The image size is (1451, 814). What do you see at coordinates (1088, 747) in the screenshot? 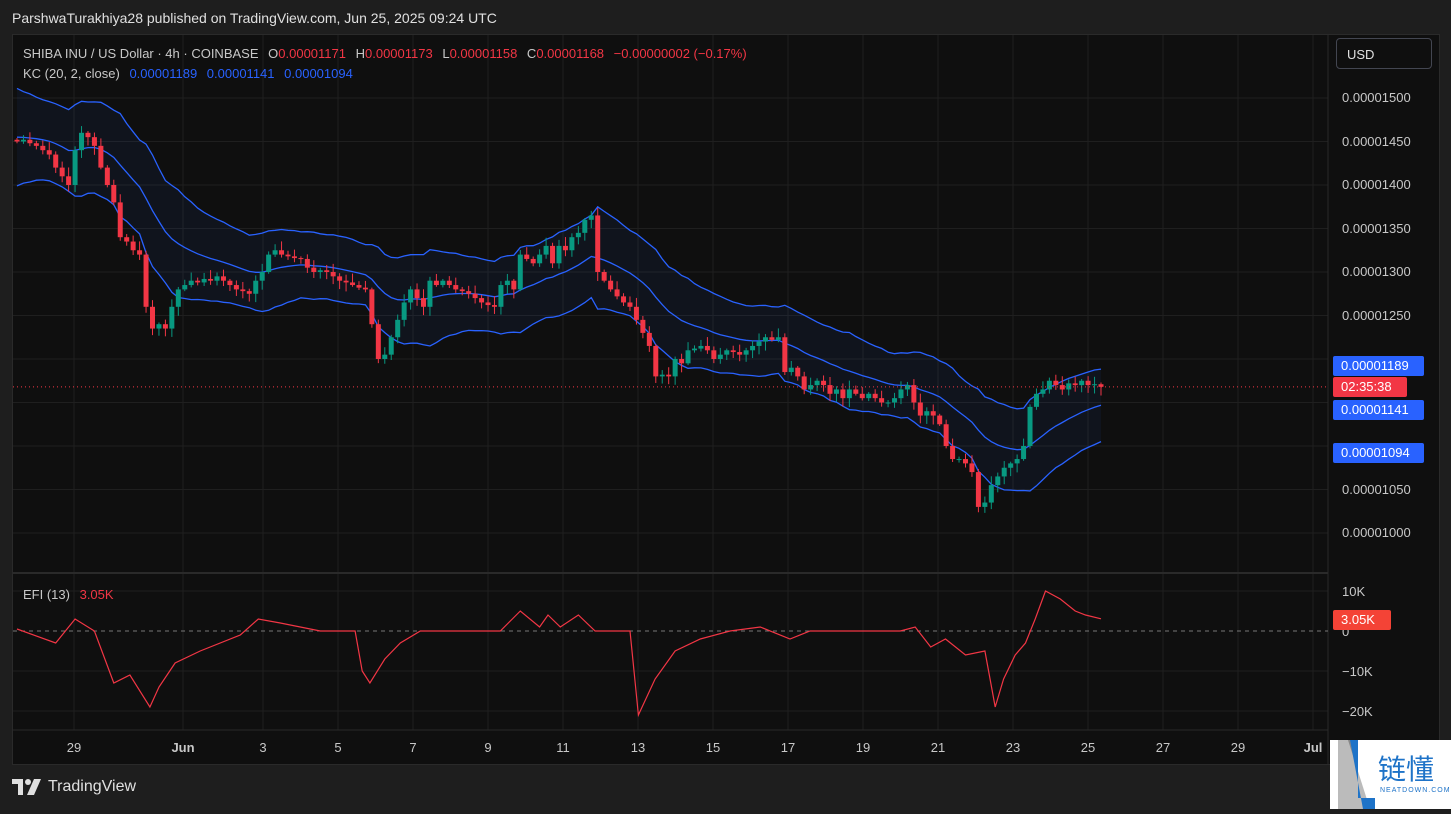
I see `time-tick: 25` at bounding box center [1088, 747].